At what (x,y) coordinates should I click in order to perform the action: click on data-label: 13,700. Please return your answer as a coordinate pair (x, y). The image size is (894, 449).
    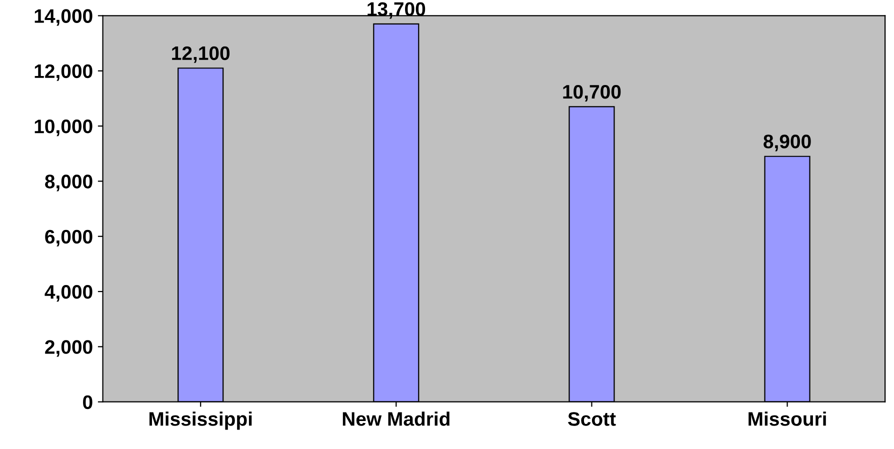
    Looking at the image, I should click on (397, 10).